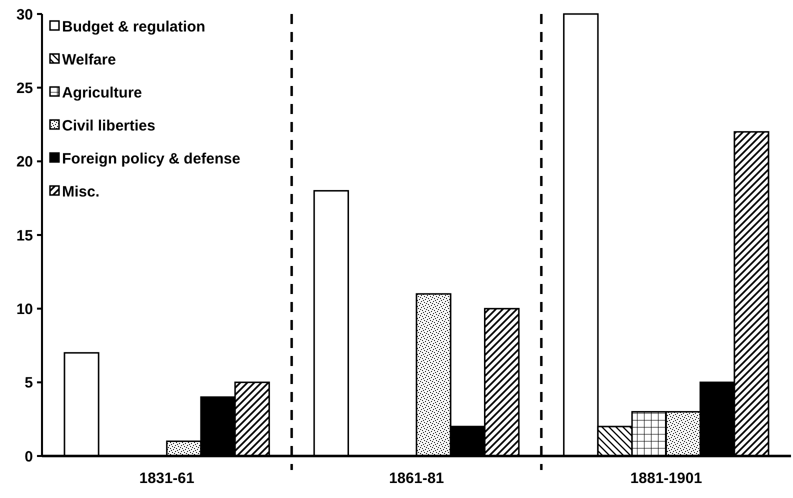 This screenshot has height=498, width=793. Describe the element at coordinates (24, 88) in the screenshot. I see `y-tick-label: 25` at that location.